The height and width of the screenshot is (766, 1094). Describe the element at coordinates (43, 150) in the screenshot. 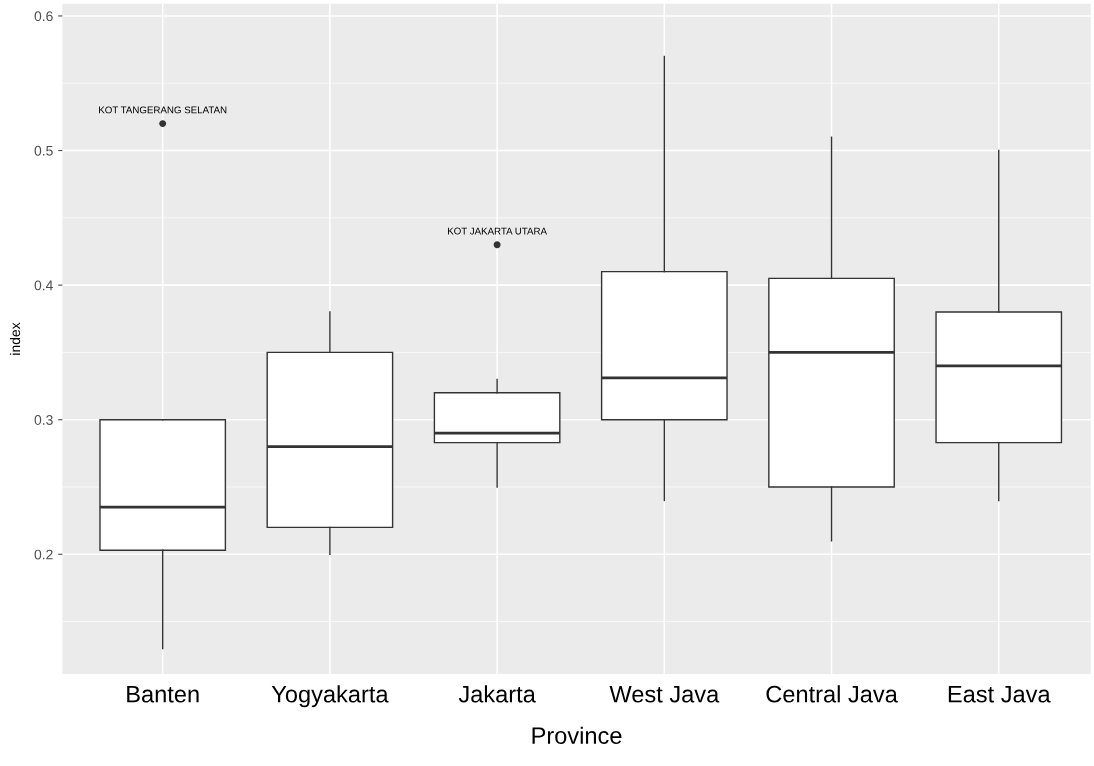

I see `y-tick-label: 0.5` at that location.